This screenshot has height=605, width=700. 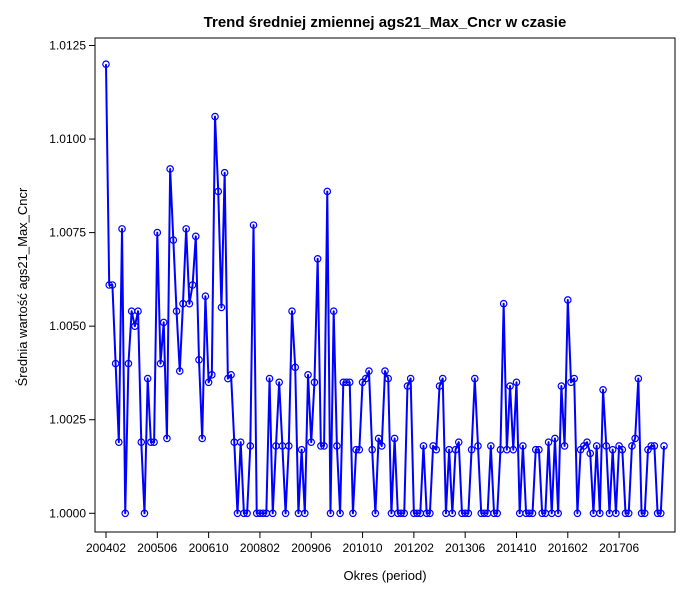 I want to click on x-axis-label: Okres (period), so click(x=384, y=575).